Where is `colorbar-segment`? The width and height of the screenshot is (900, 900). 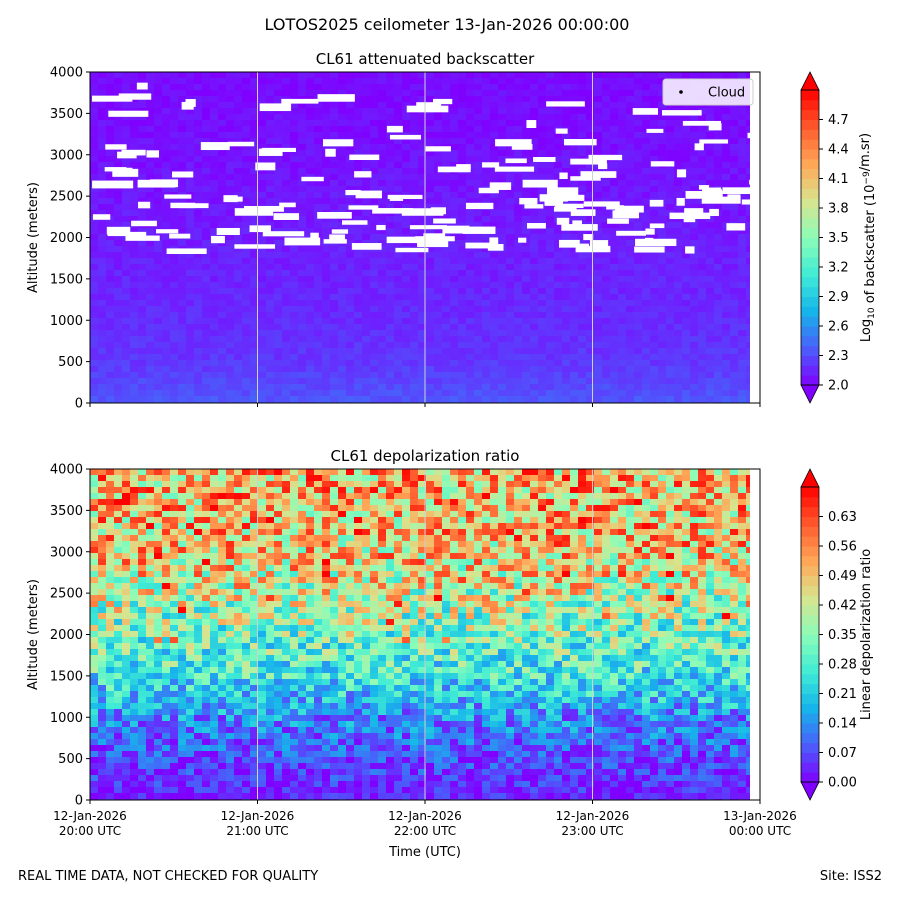 colorbar-segment is located at coordinates (810, 95).